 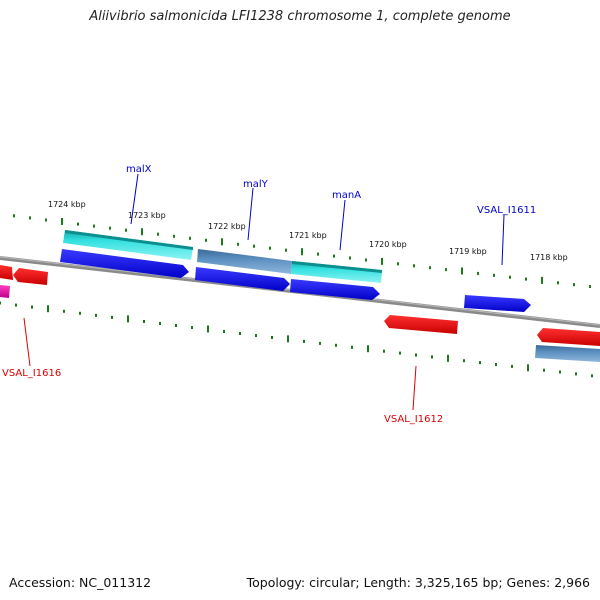 What do you see at coordinates (6, 272) in the screenshot?
I see `cds-arrow-left-edge` at bounding box center [6, 272].